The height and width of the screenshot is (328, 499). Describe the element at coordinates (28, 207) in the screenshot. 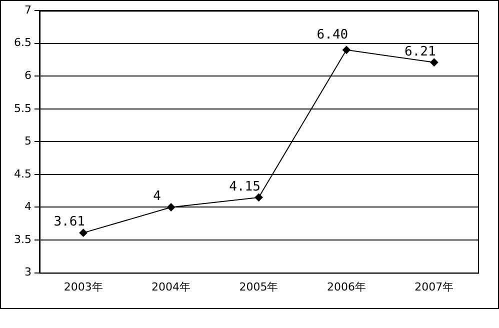

I see `y-tick-label: 4` at that location.